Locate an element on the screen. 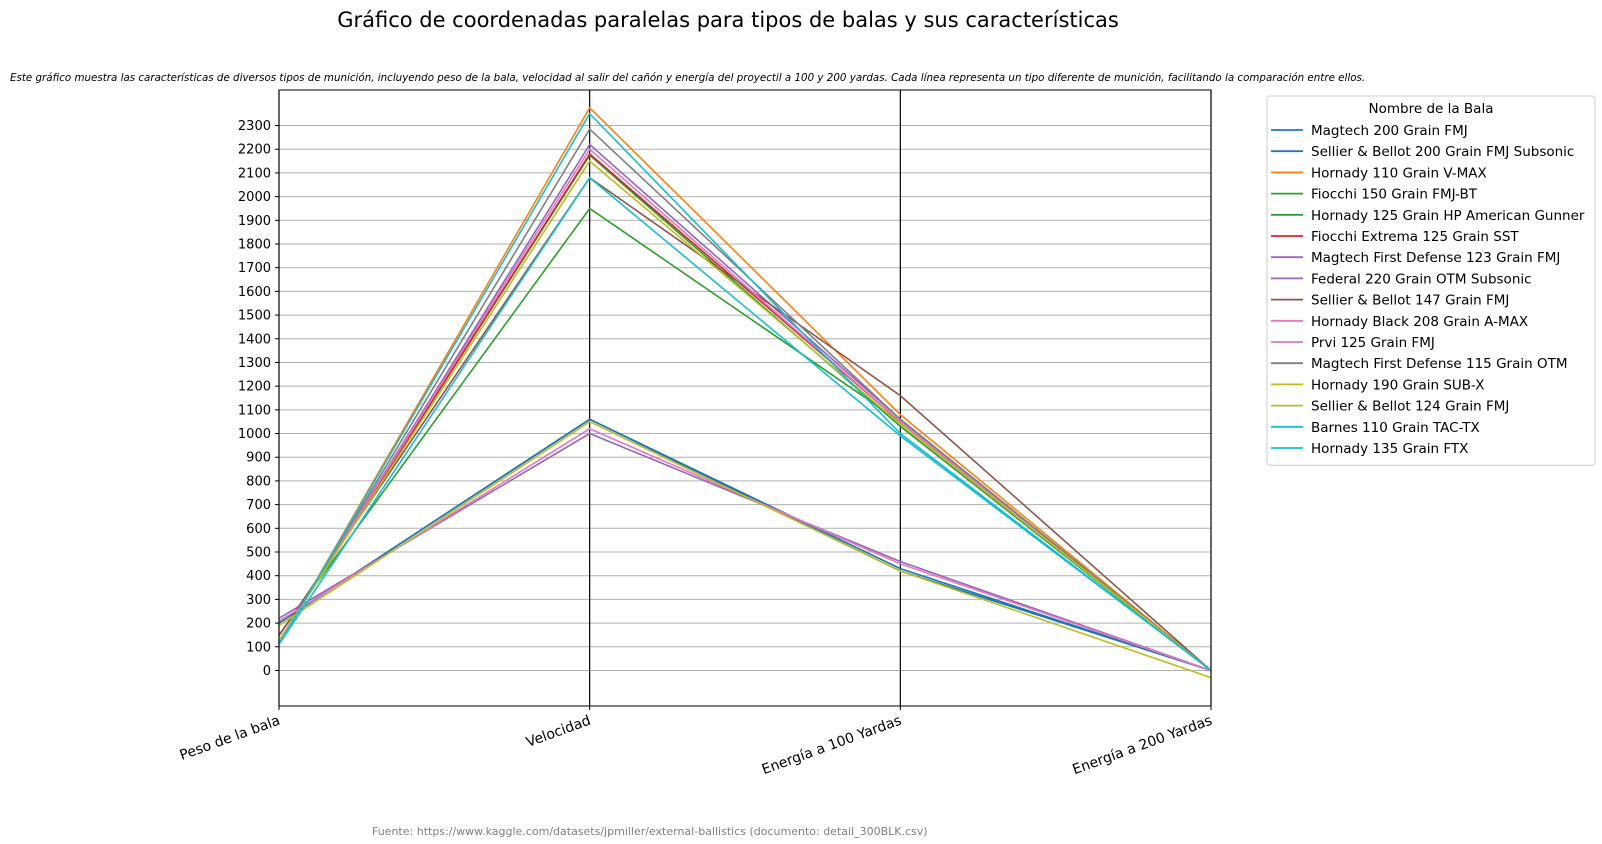 The width and height of the screenshot is (1602, 844). legend-entry: Federal 220 Grain OTM Subsonic is located at coordinates (1421, 279).